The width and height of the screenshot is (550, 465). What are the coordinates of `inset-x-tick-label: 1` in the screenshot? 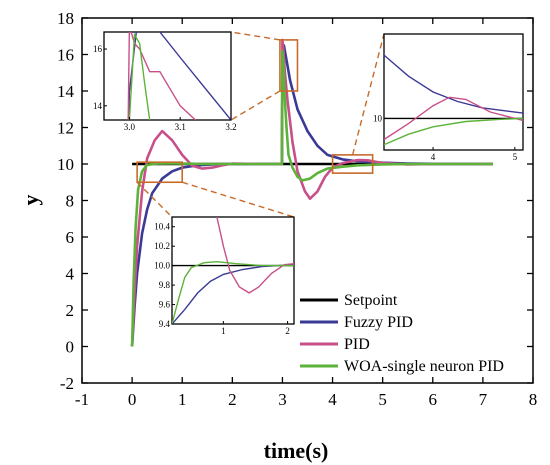 It's located at (223, 331).